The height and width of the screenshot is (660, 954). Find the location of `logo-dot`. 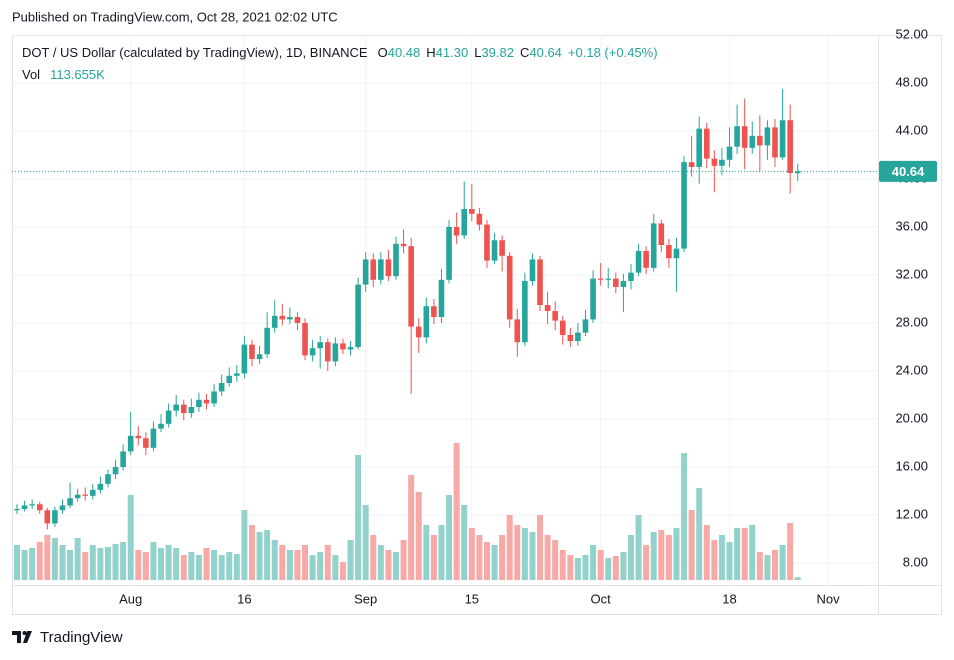

logo-dot is located at coordinates (24, 633).